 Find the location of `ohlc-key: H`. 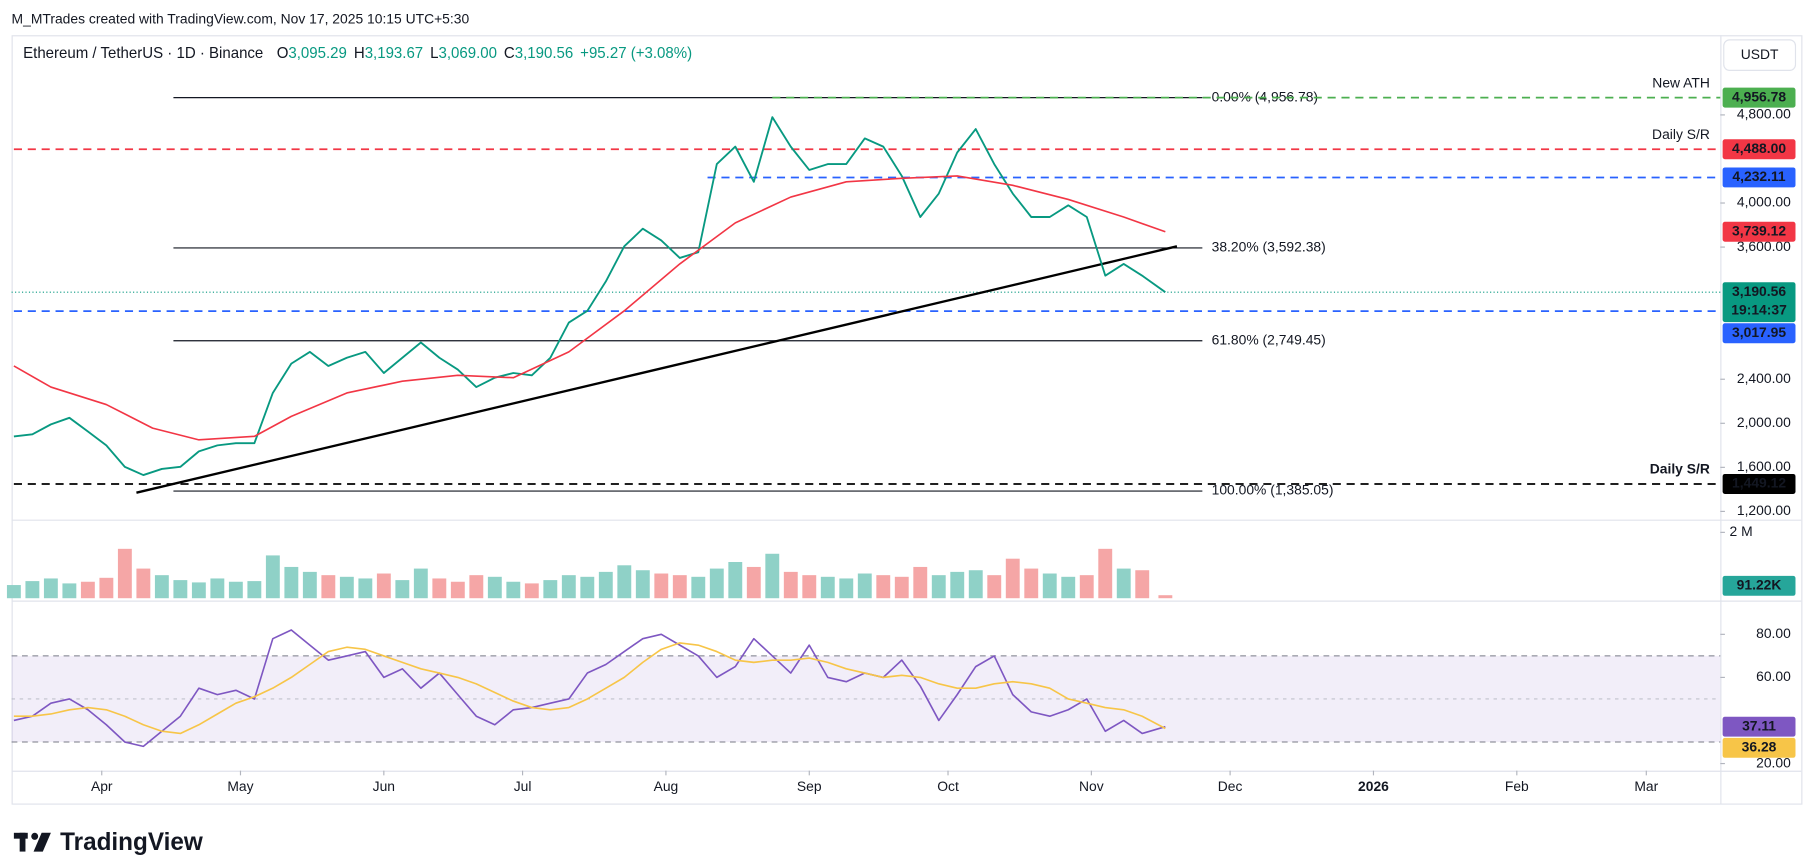

ohlc-key: H is located at coordinates (359, 53).